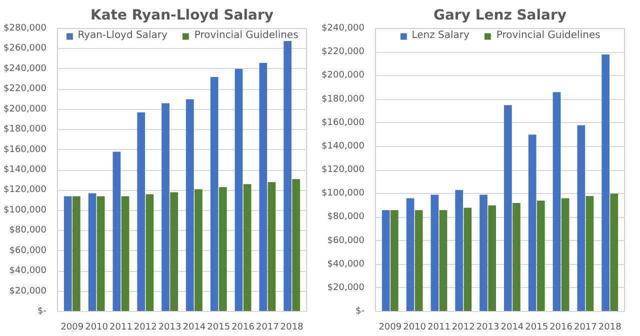 This screenshot has width=640, height=336. I want to click on y-tick-label: $280,000, so click(25, 29).